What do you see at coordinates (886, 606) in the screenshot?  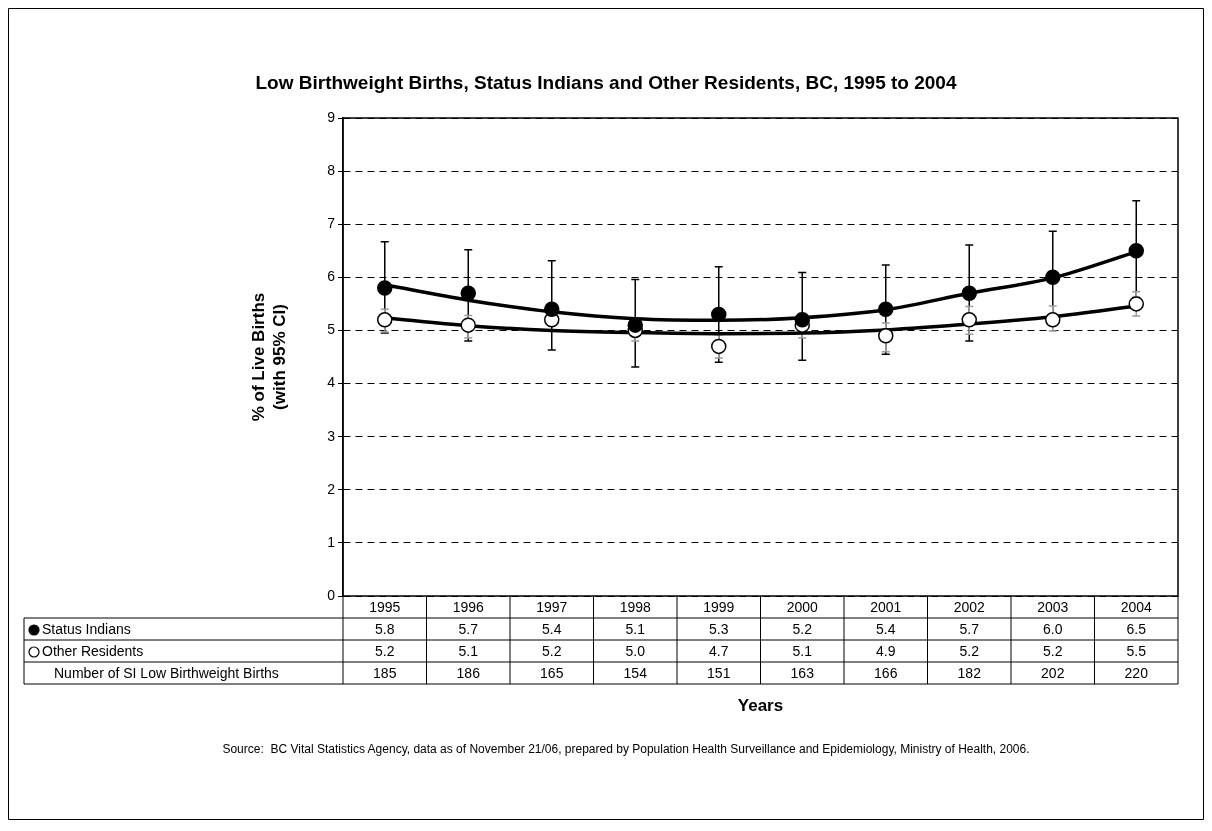 I see `x-tick-label: 2001` at bounding box center [886, 606].